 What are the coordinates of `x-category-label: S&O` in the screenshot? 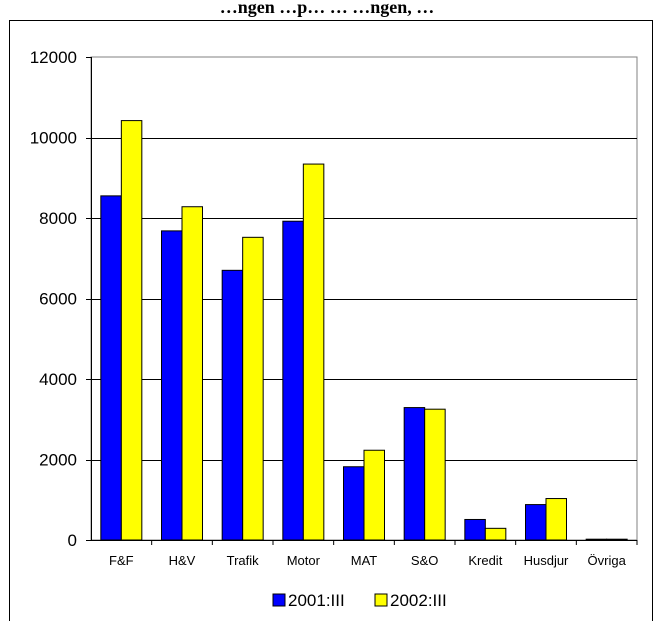 It's located at (424, 560).